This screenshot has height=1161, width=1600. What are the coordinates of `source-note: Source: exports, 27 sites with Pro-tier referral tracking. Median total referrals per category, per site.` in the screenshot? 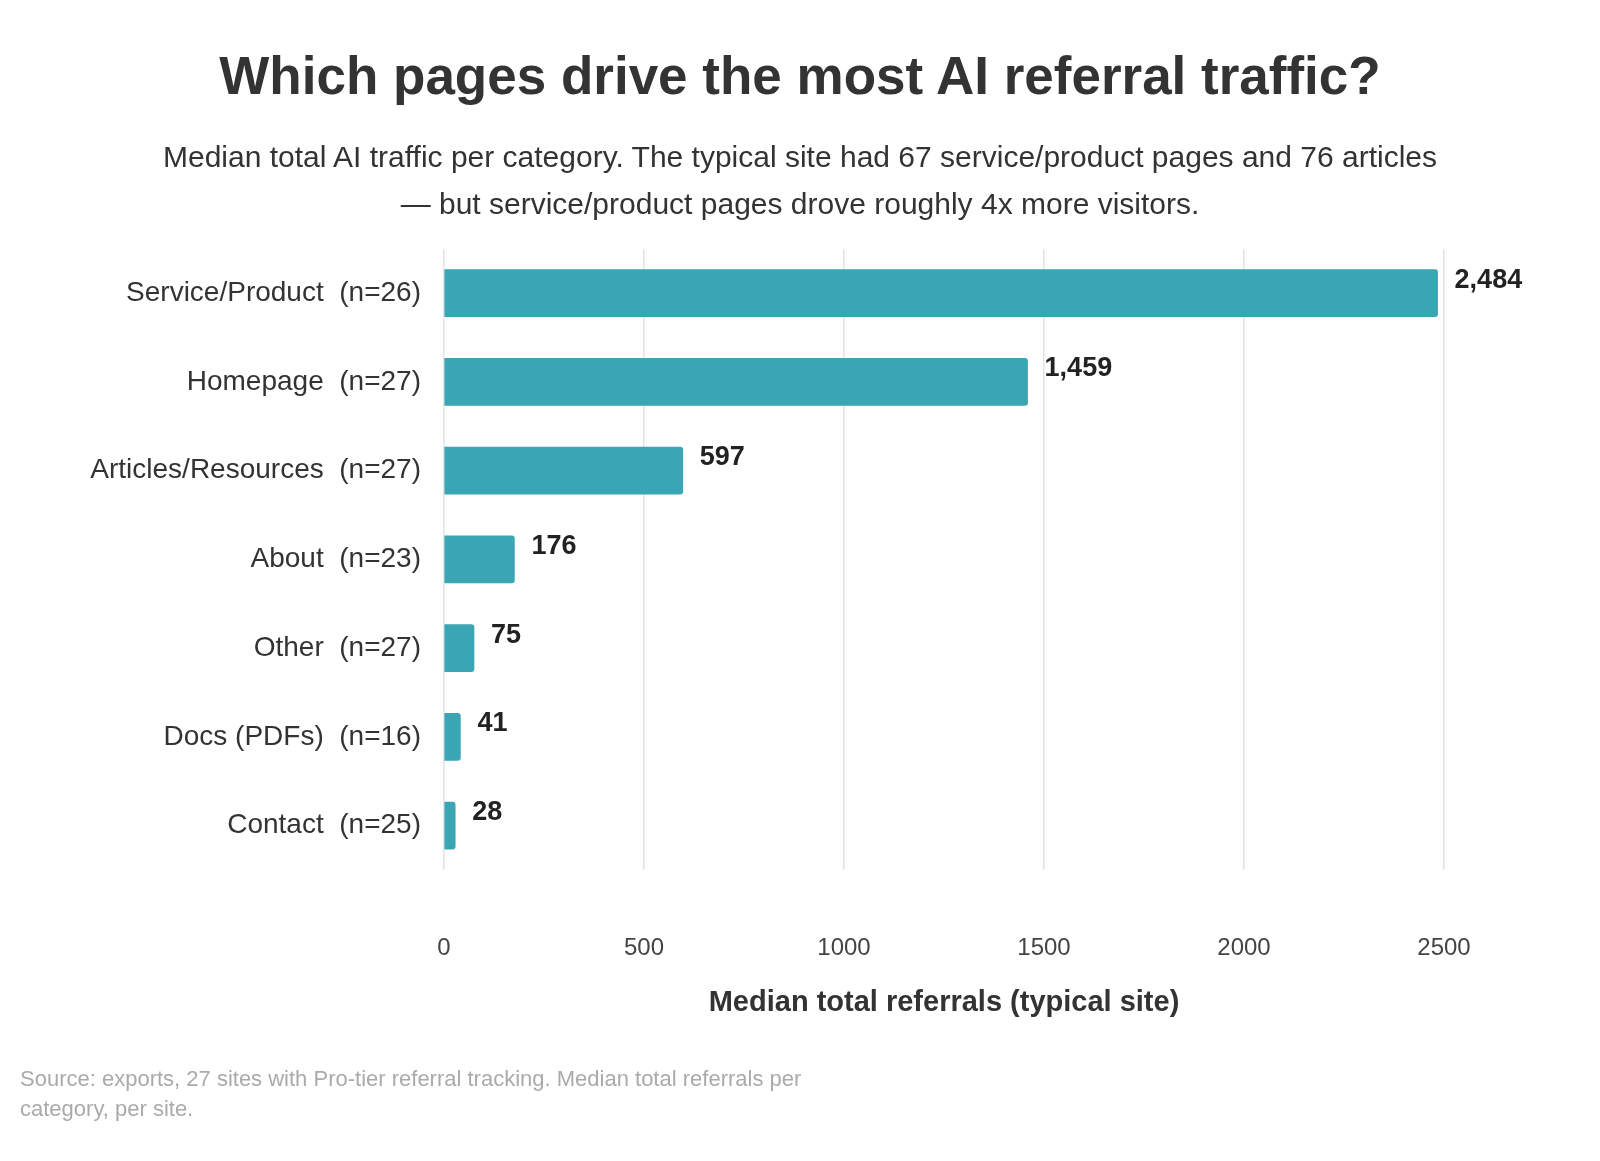 It's located at (411, 1094).